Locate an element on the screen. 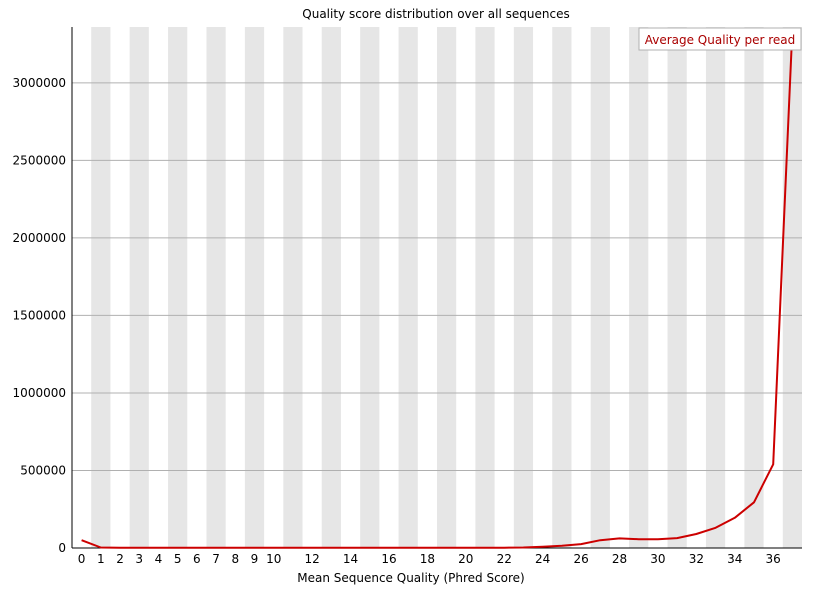  x-tick-label: 22 is located at coordinates (504, 559).